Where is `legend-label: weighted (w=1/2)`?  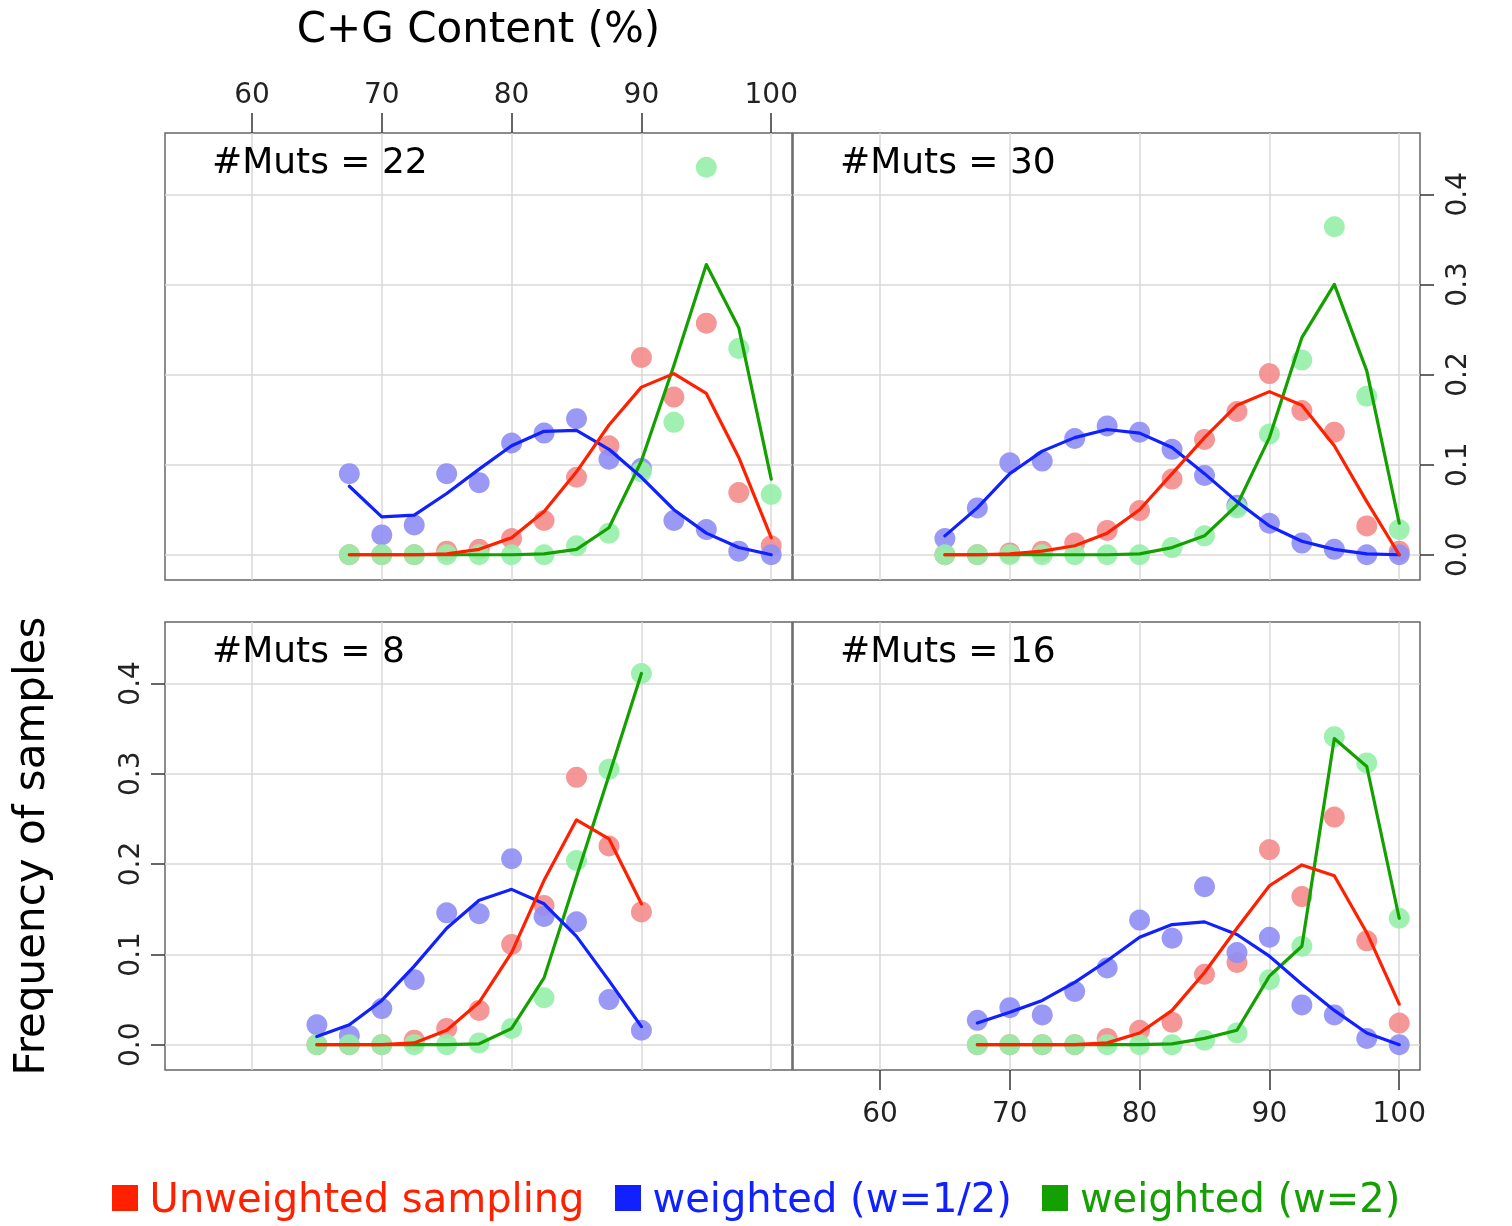 legend-label: weighted (w=1/2) is located at coordinates (832, 1198).